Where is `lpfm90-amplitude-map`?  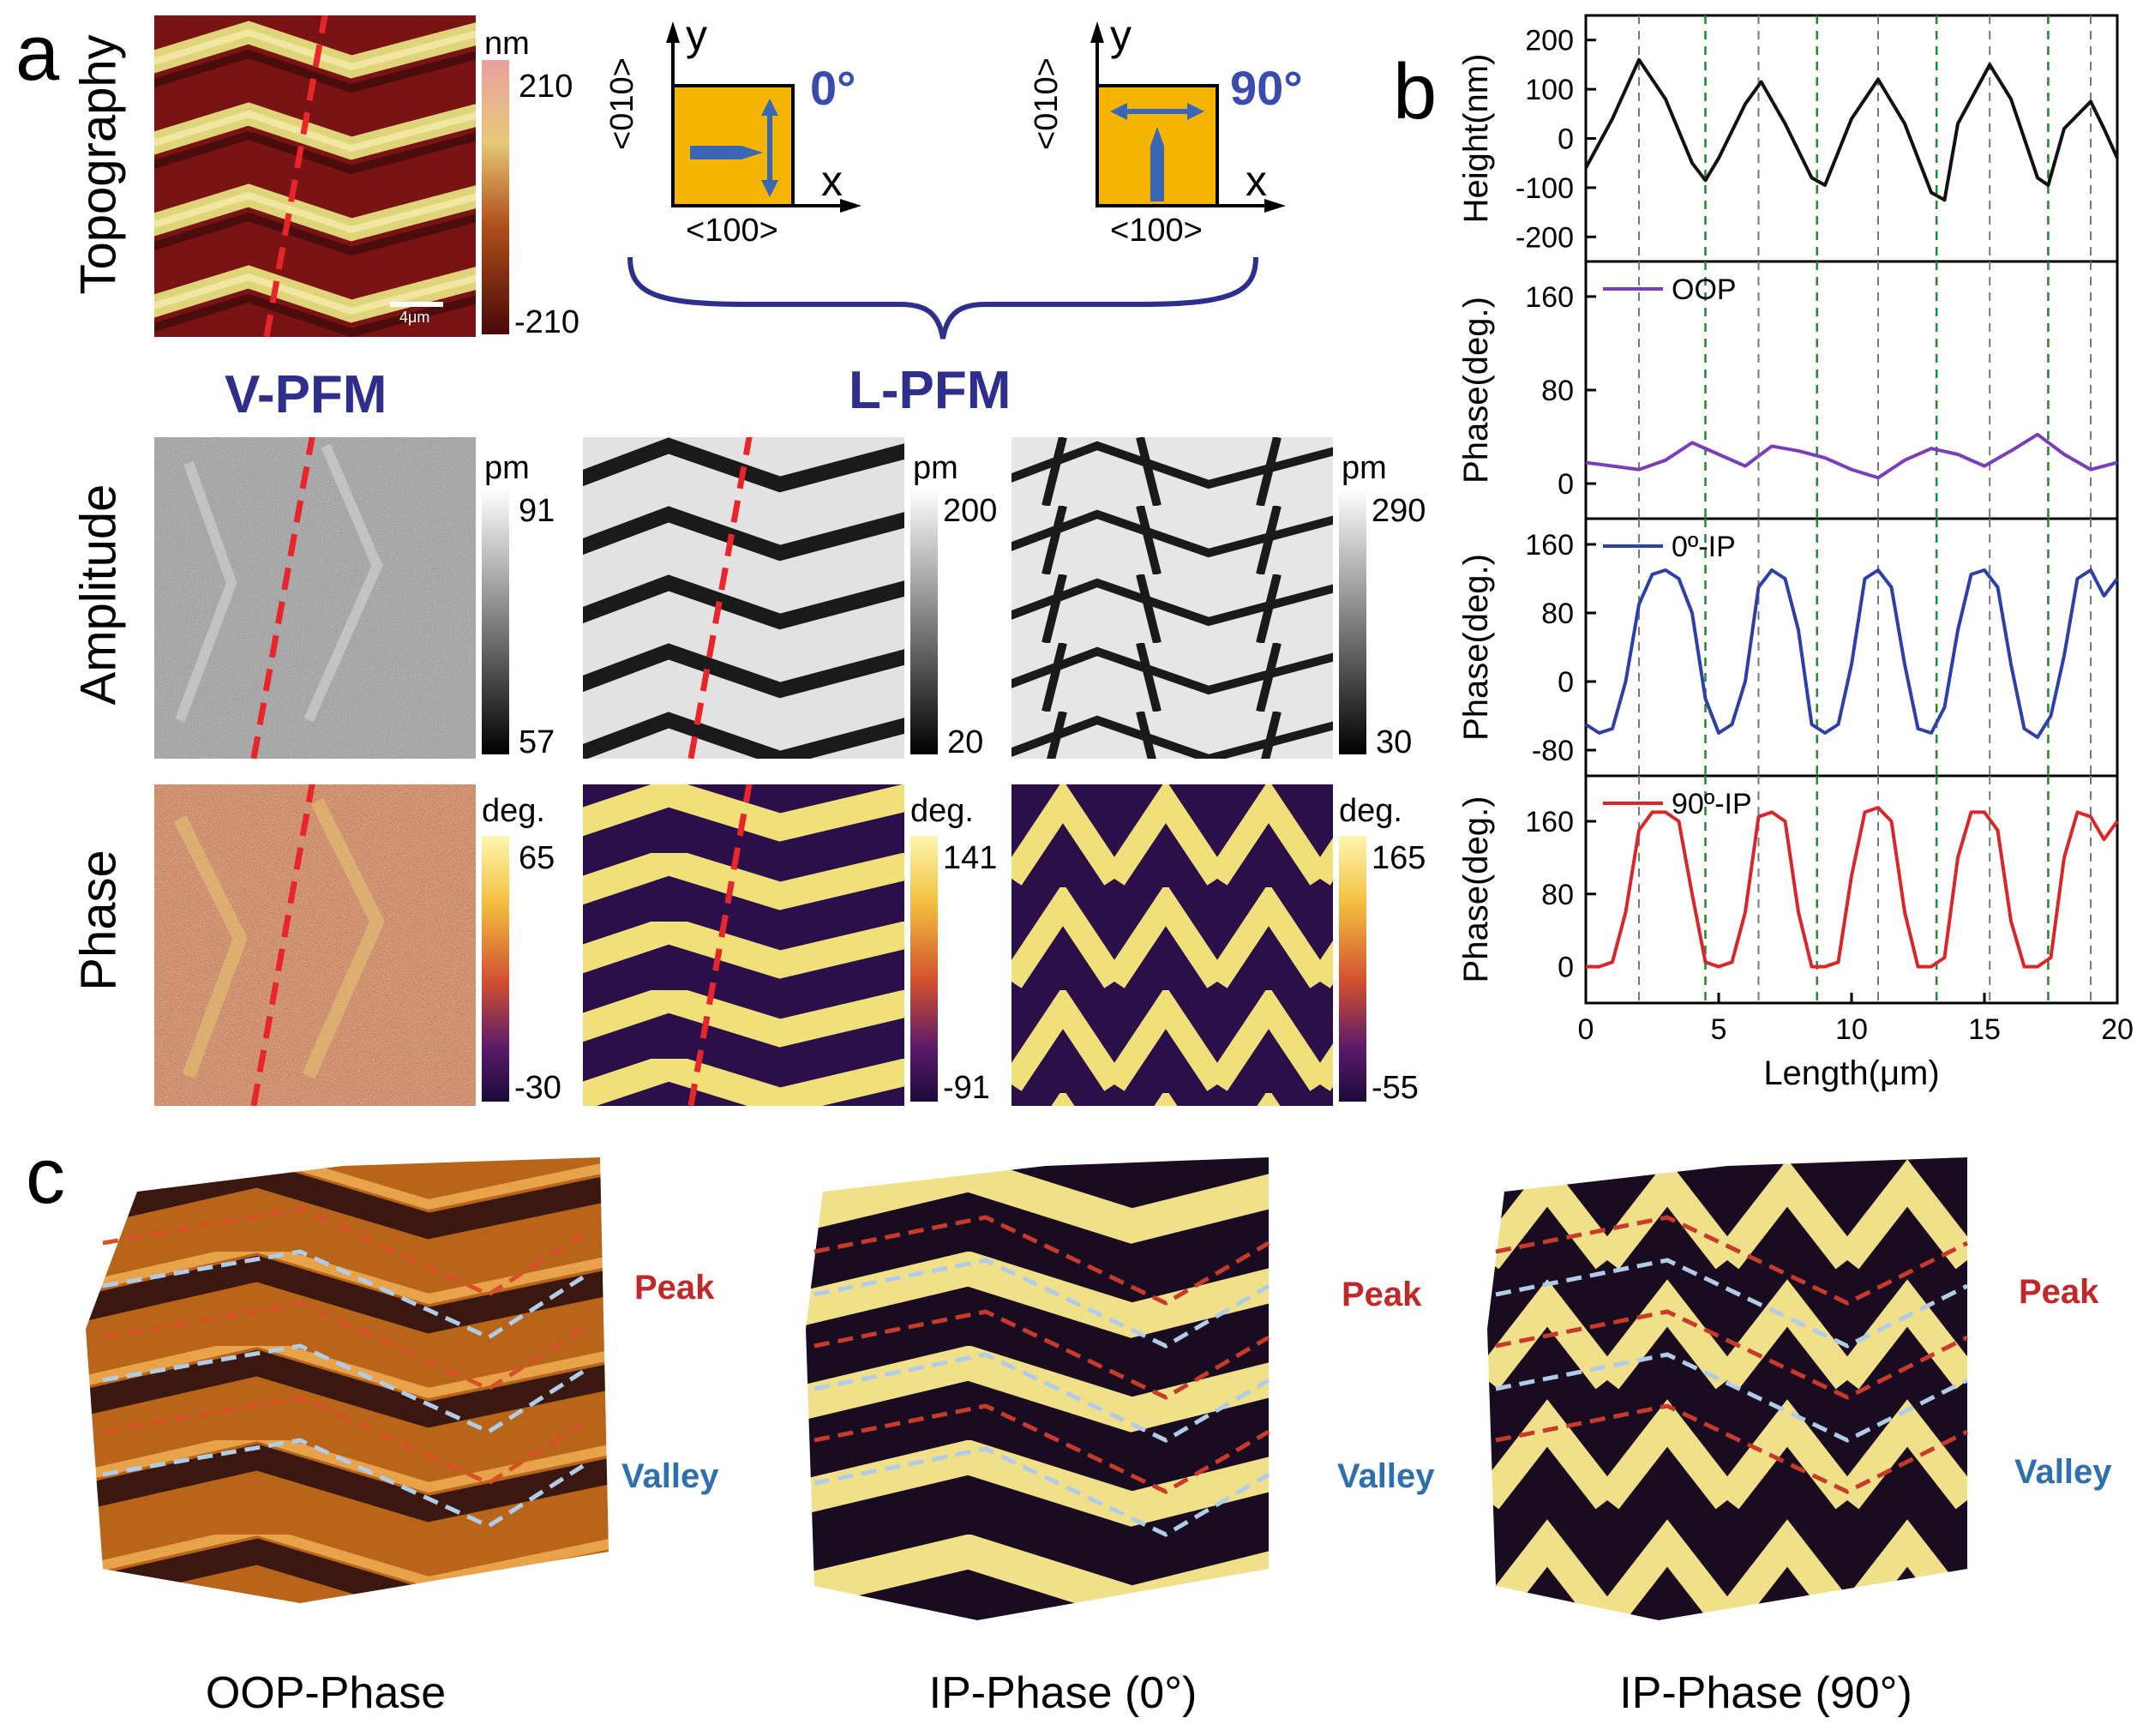 lpfm90-amplitude-map is located at coordinates (1172, 598).